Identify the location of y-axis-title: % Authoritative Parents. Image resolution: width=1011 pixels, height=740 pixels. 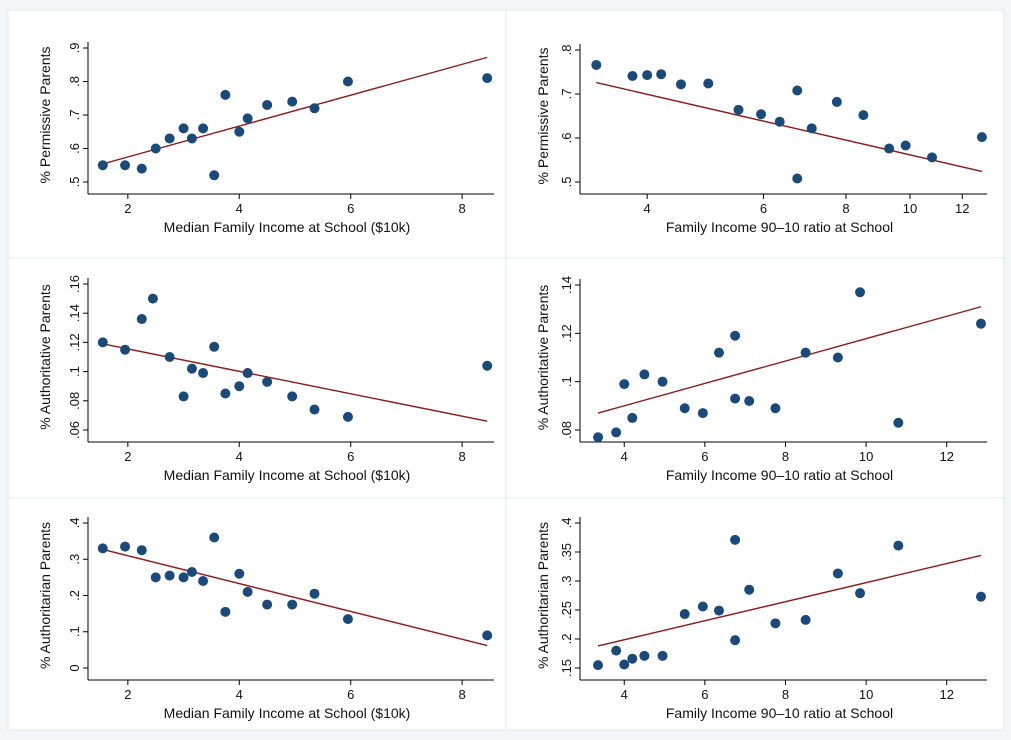
(543, 358).